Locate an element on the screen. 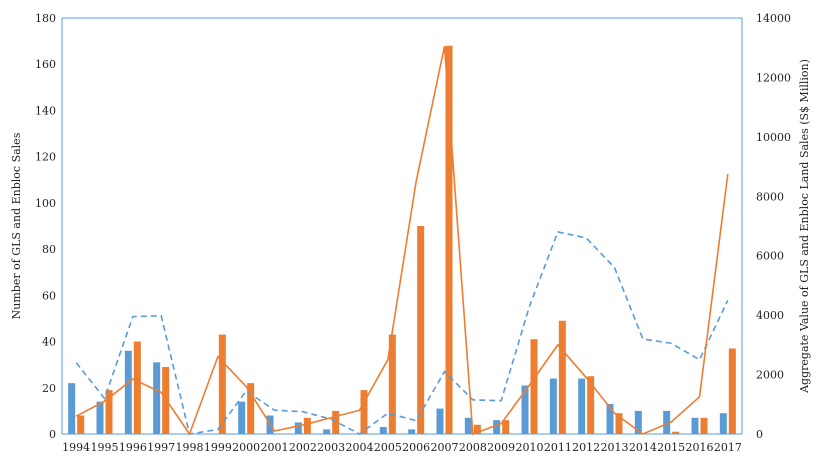  x-tick-label: 2005 is located at coordinates (388, 447).